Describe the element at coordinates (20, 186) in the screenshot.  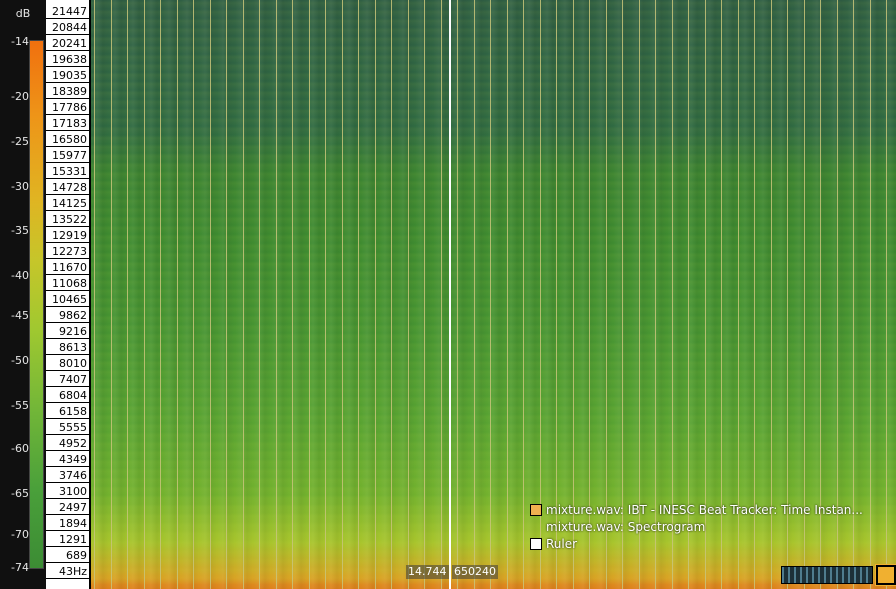
I see `db-label: -30` at that location.